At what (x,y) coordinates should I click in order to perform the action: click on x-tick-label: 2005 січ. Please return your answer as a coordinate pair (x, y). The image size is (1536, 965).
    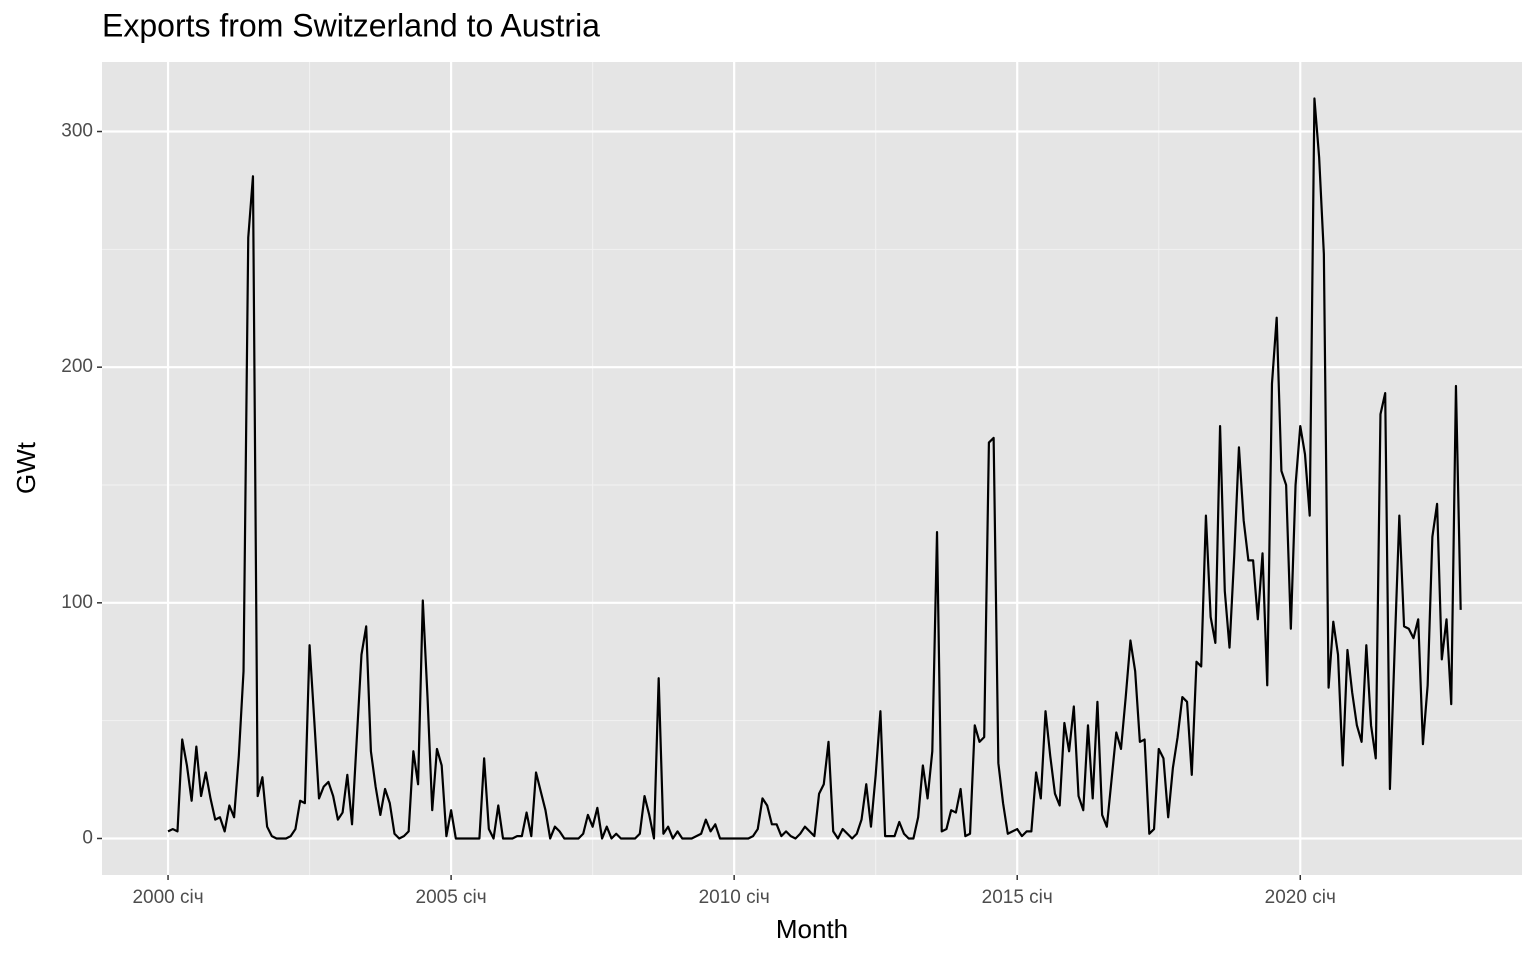
    Looking at the image, I should click on (451, 897).